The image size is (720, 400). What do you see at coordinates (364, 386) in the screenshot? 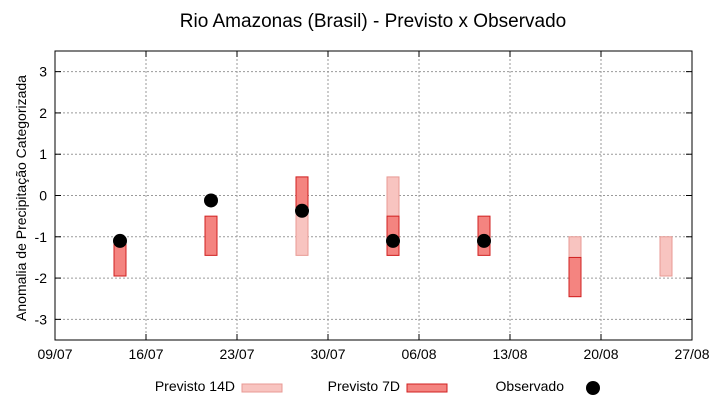
I see `legend-label: Previsto 7D` at bounding box center [364, 386].